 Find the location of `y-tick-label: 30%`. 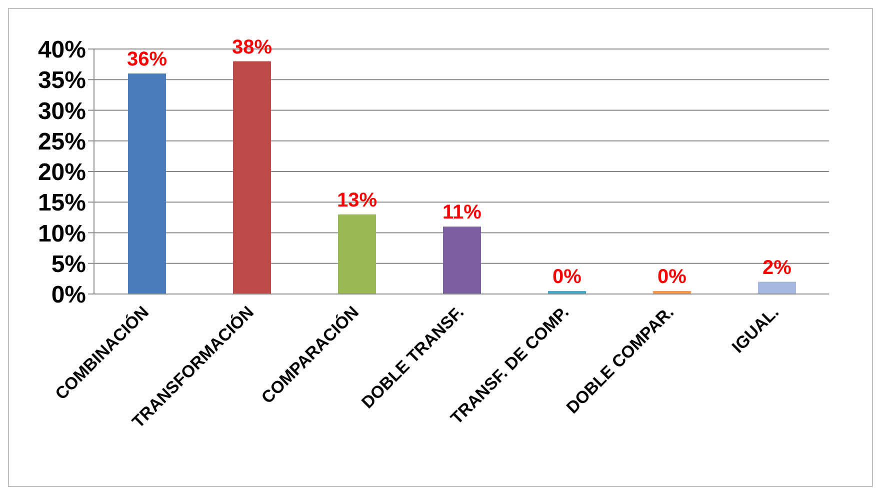

y-tick-label: 30% is located at coordinates (62, 111).